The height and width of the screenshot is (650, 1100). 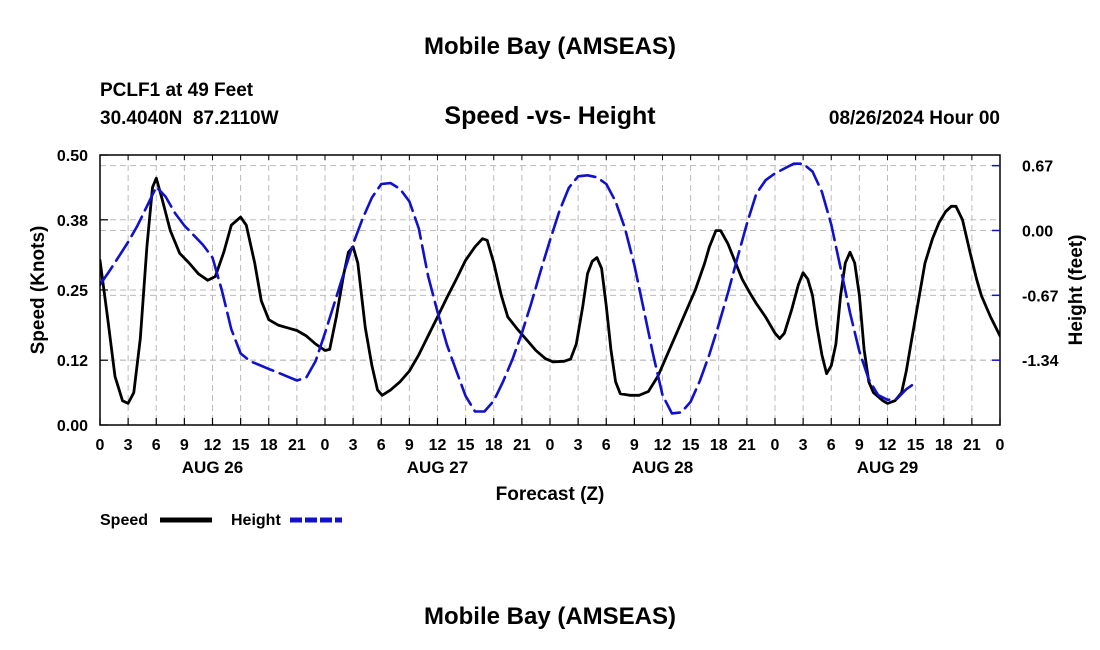 I want to click on y-tick-label-left: 0.12, so click(x=72, y=361).